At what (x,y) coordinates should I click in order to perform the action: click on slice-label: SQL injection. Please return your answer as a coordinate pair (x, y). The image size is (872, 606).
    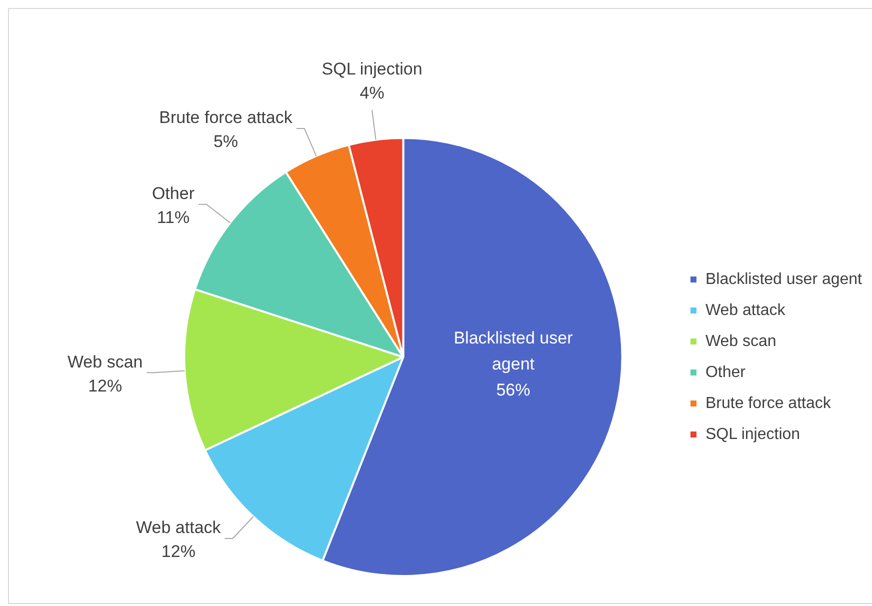
    Looking at the image, I should click on (372, 69).